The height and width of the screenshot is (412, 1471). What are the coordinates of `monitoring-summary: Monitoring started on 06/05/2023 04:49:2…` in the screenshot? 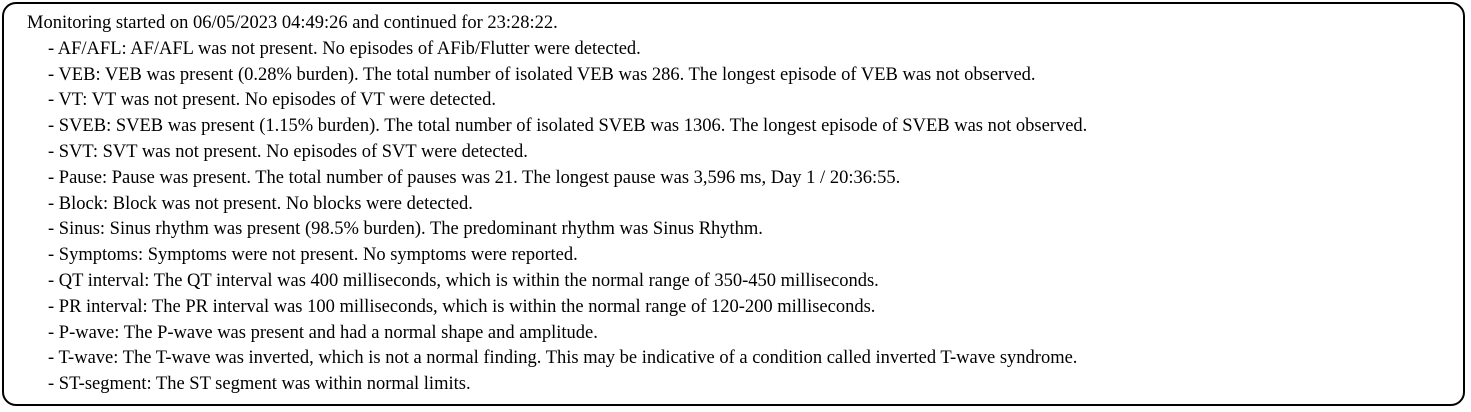 It's located at (292, 23).